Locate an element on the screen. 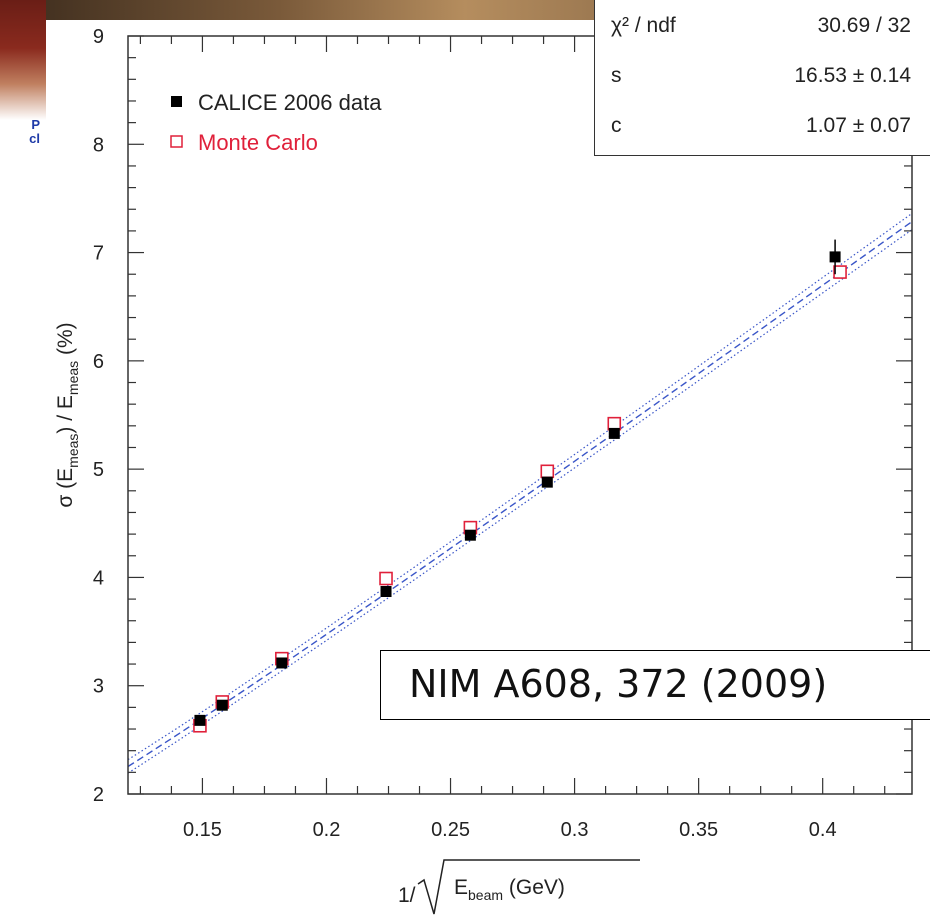 Image resolution: width=930 pixels, height=918 pixels. y-axis-title: σ (Emeas) / Emeas (%) is located at coordinates (67, 414).